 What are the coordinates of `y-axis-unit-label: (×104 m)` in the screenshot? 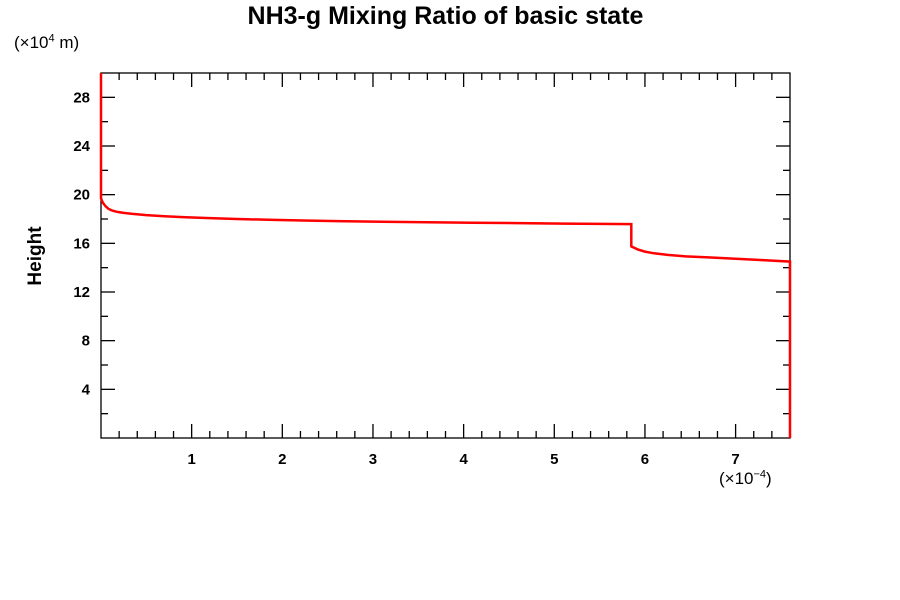 It's located at (46, 43).